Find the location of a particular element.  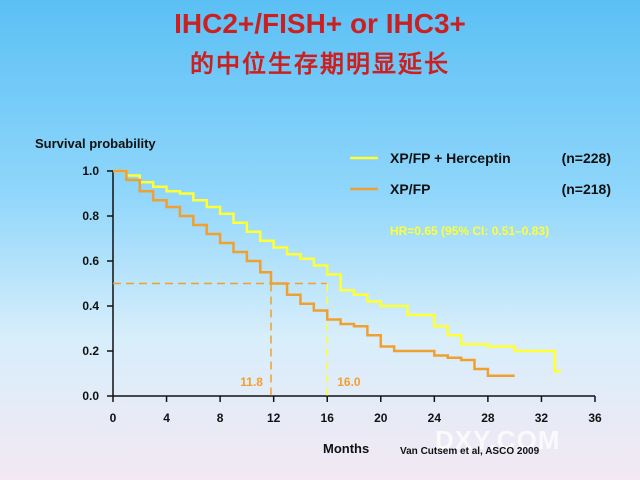

y-tick-label: 0.4 is located at coordinates (90, 306).